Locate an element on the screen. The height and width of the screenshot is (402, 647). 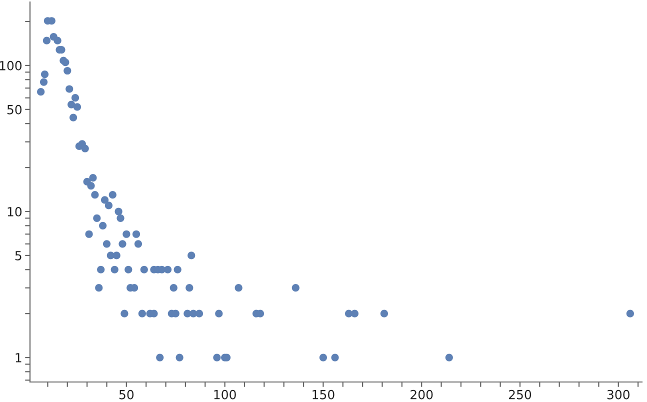
y-tick-label: 1 is located at coordinates (19, 357).